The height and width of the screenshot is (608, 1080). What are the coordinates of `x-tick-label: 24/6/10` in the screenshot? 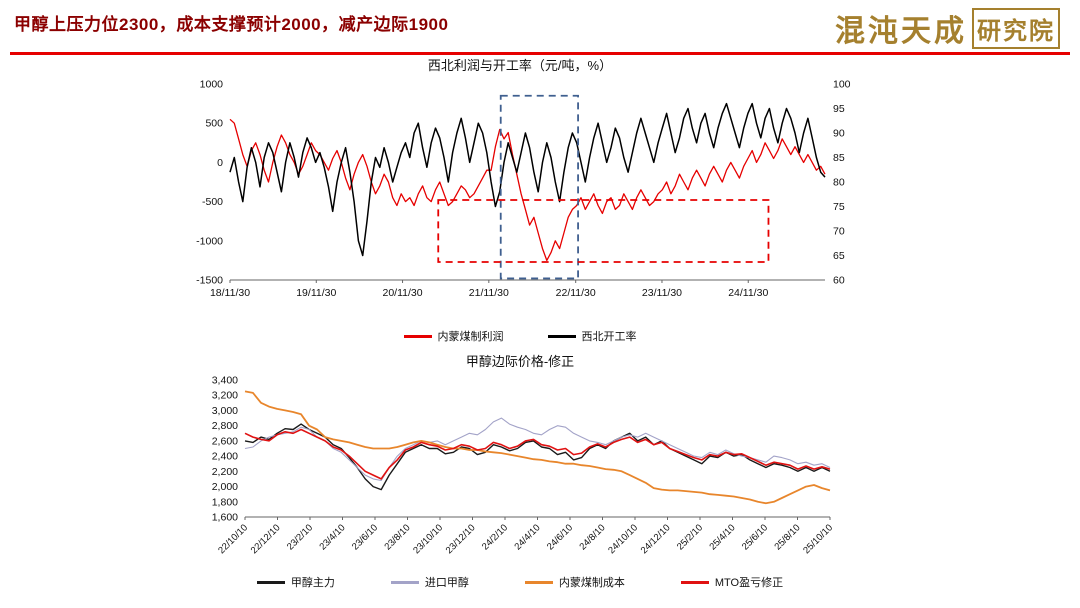 It's located at (560, 537).